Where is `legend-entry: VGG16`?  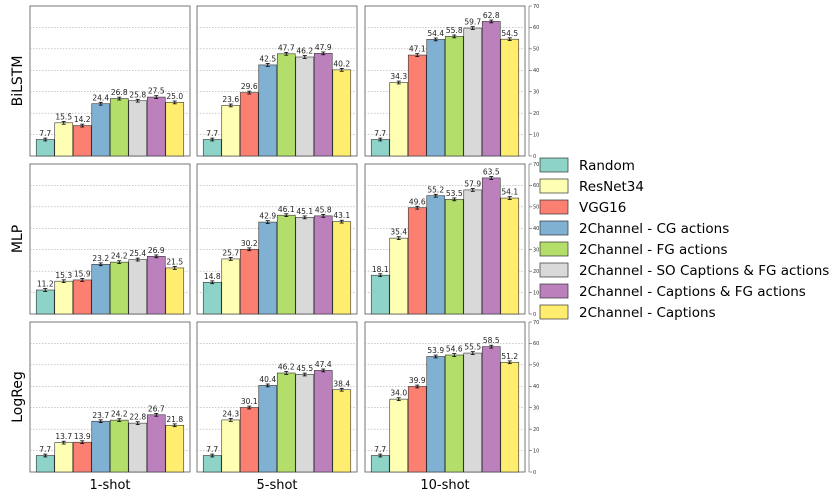
legend-entry: VGG16 is located at coordinates (602, 208).